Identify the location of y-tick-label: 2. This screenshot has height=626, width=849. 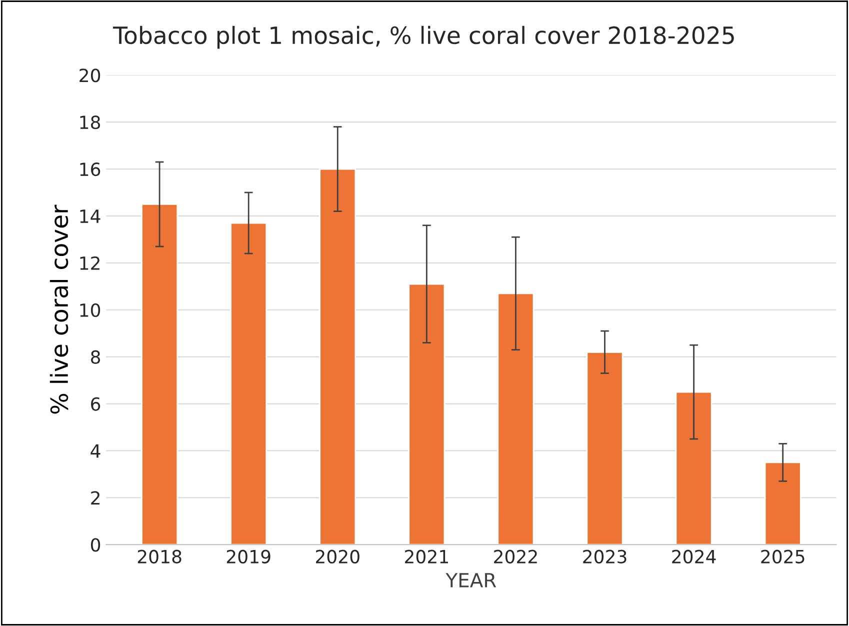
(95, 498).